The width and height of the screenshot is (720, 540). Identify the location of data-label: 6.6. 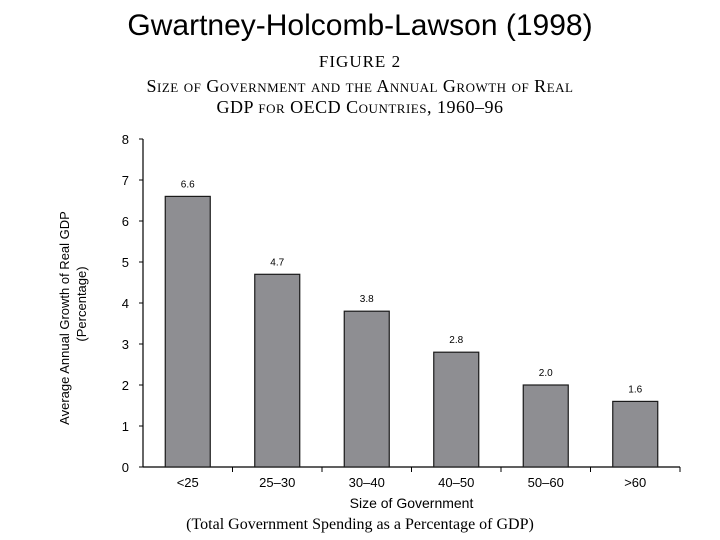
(188, 184).